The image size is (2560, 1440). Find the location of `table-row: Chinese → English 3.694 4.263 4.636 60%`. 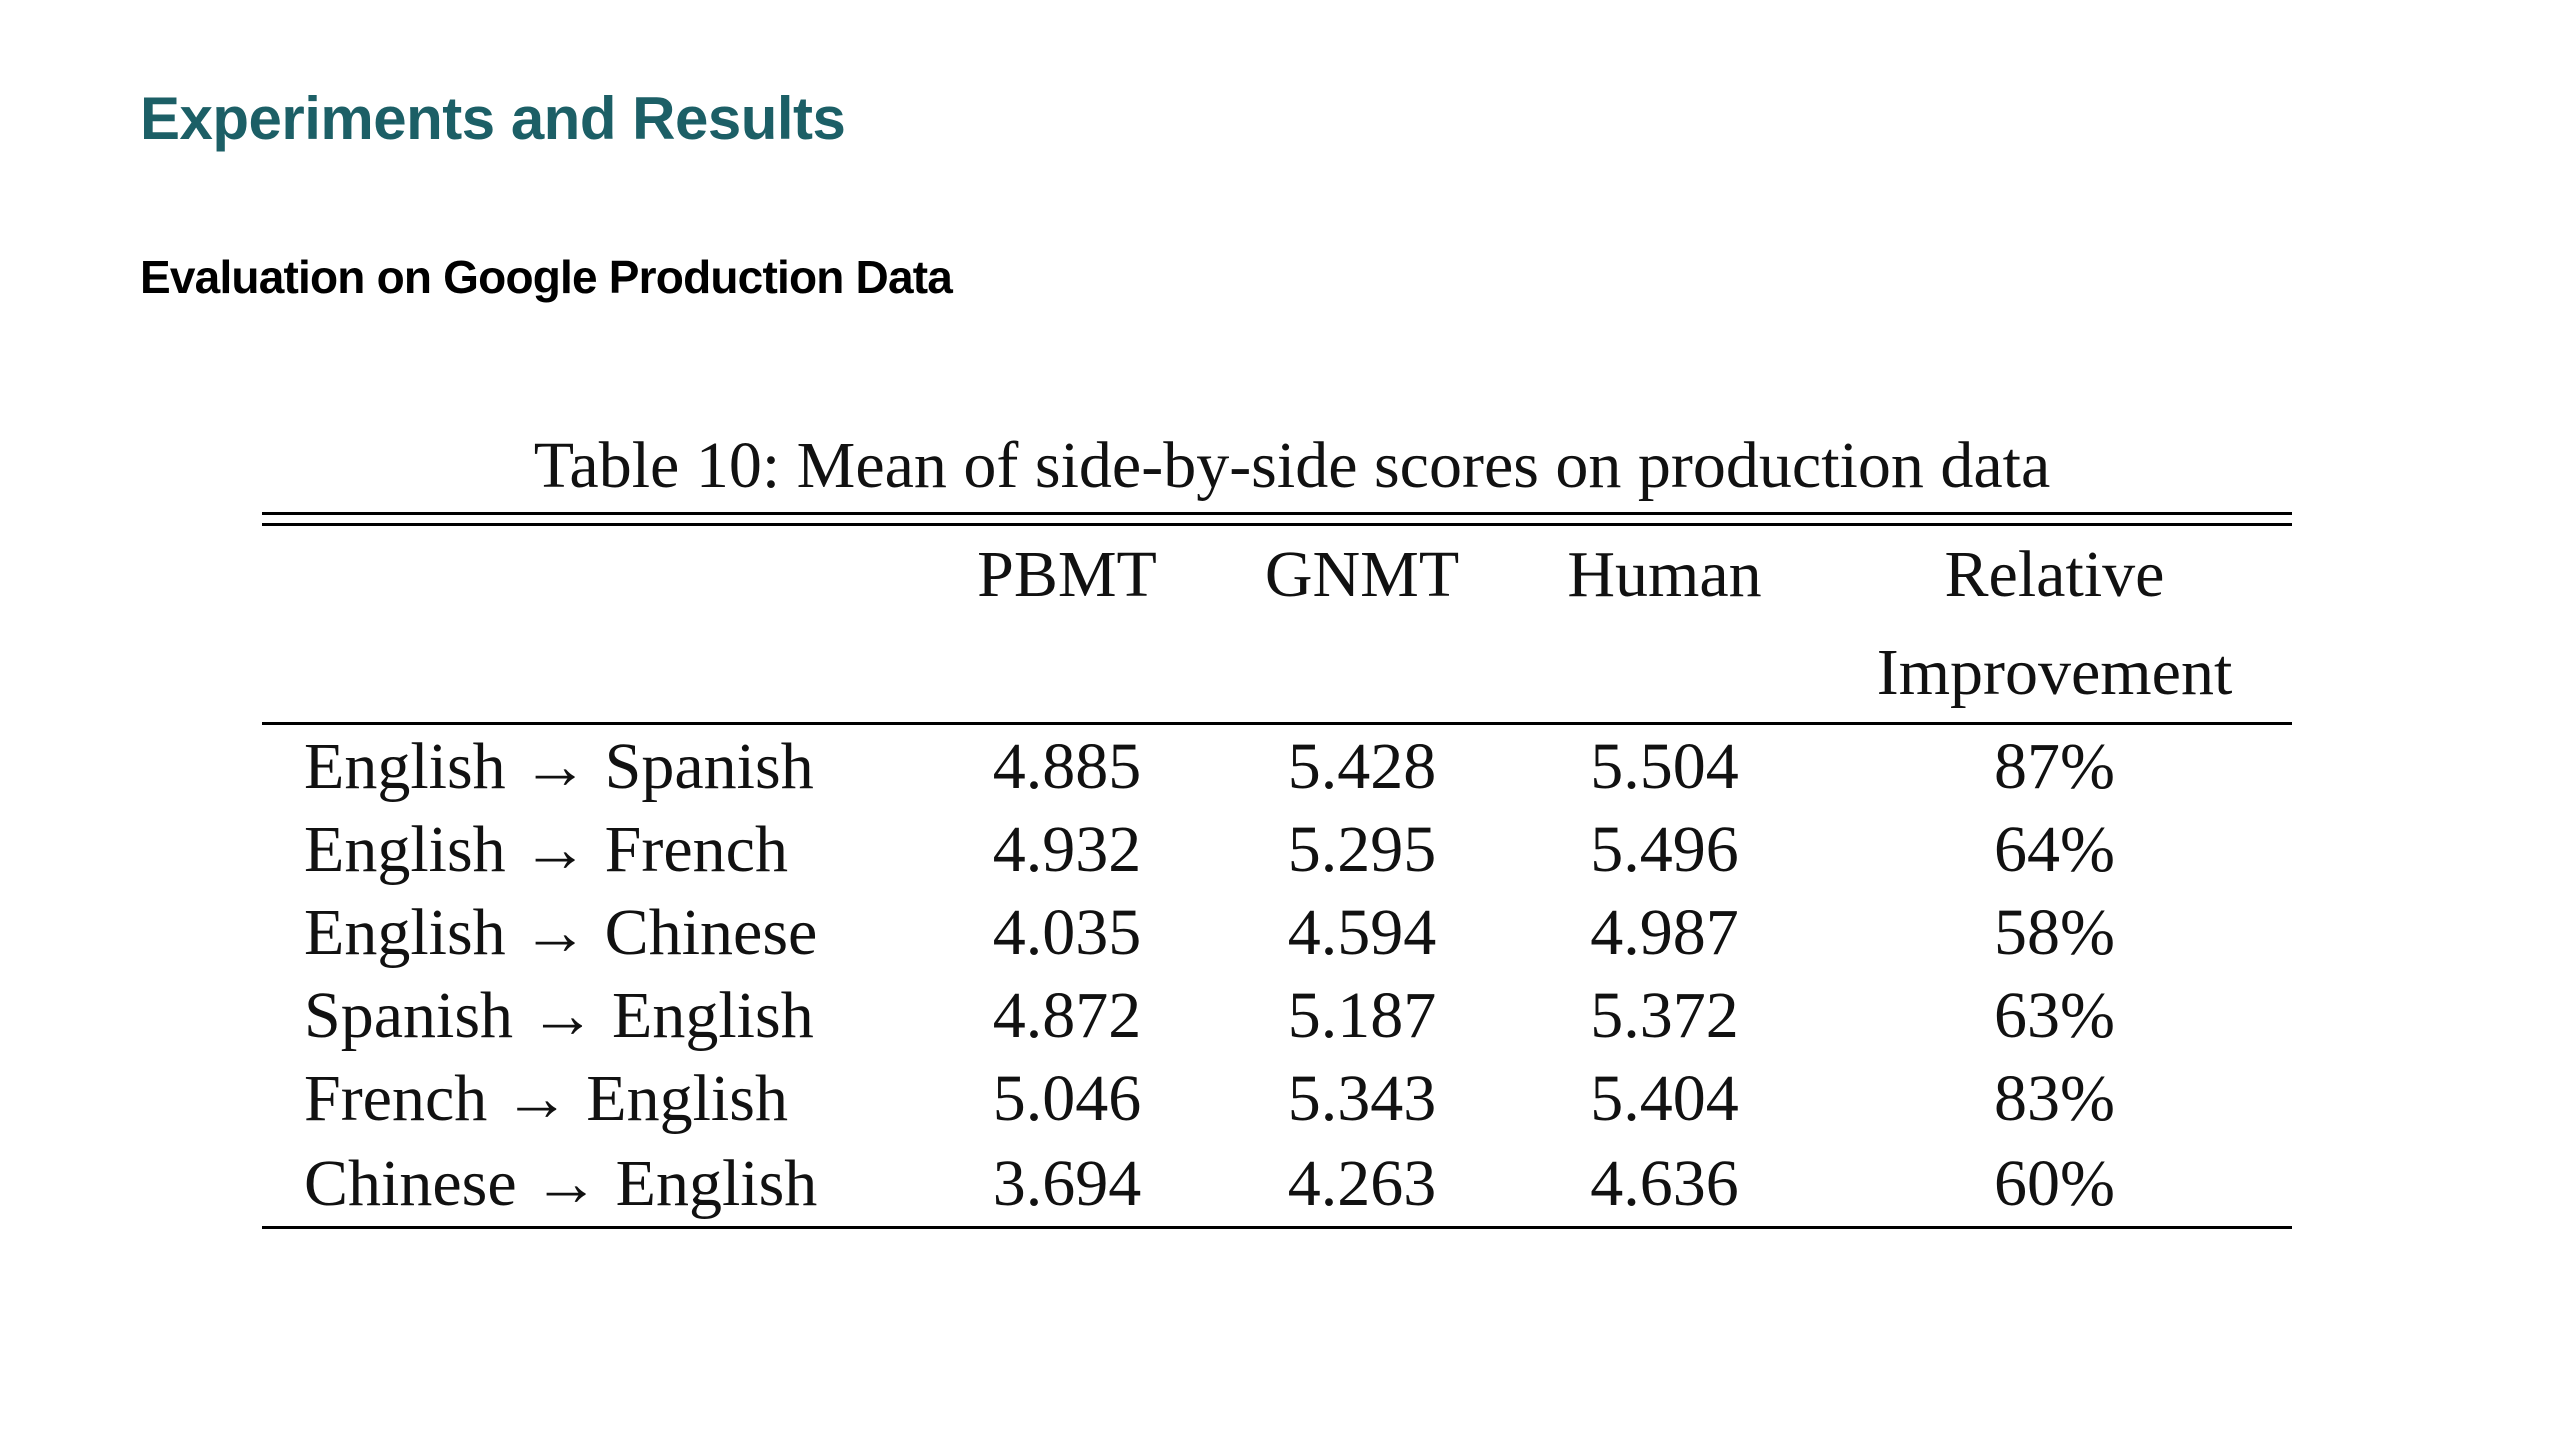

table-row: Chinese → English 3.694 4.263 4.636 60% is located at coordinates (1277, 1184).